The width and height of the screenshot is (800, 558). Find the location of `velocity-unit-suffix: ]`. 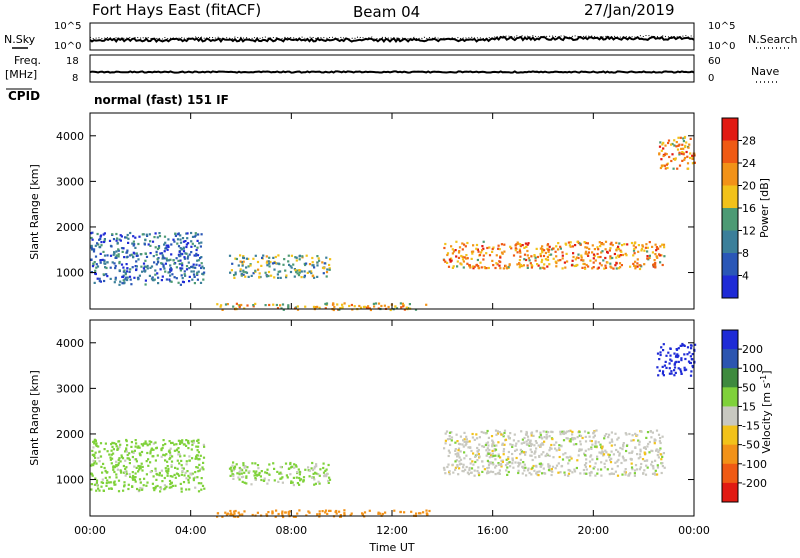

velocity-unit-suffix: ] is located at coordinates (766, 372).